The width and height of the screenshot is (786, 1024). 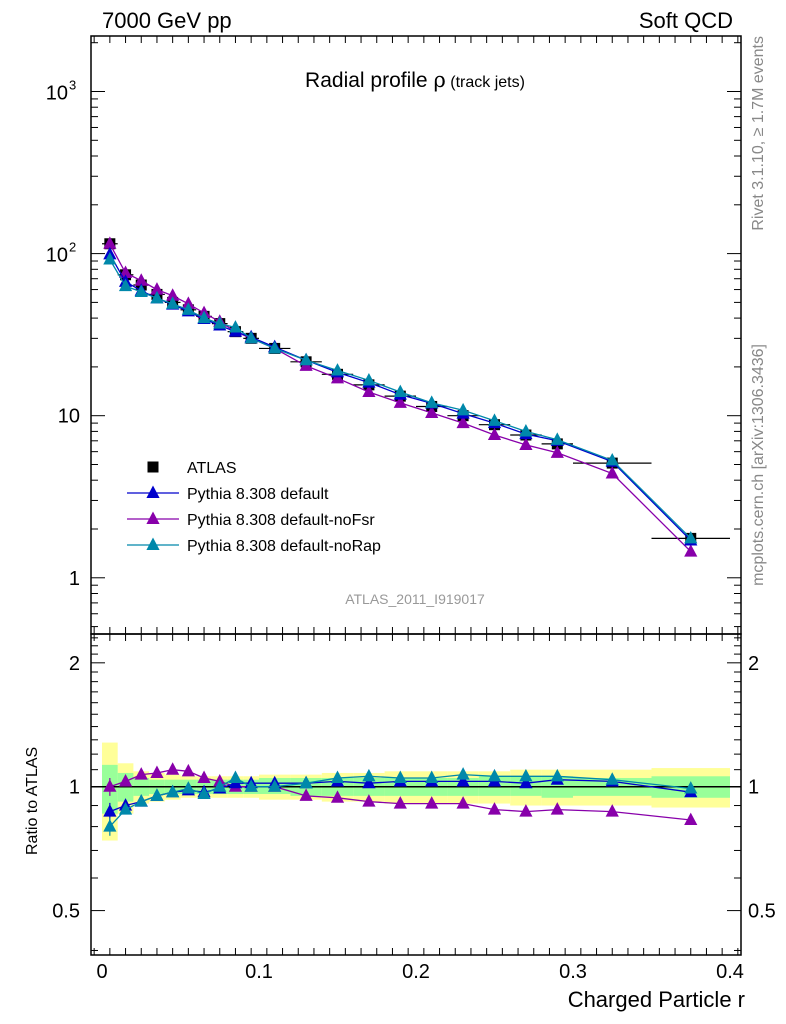 I want to click on x-tick-label-2: 0.2, so click(x=416, y=972).